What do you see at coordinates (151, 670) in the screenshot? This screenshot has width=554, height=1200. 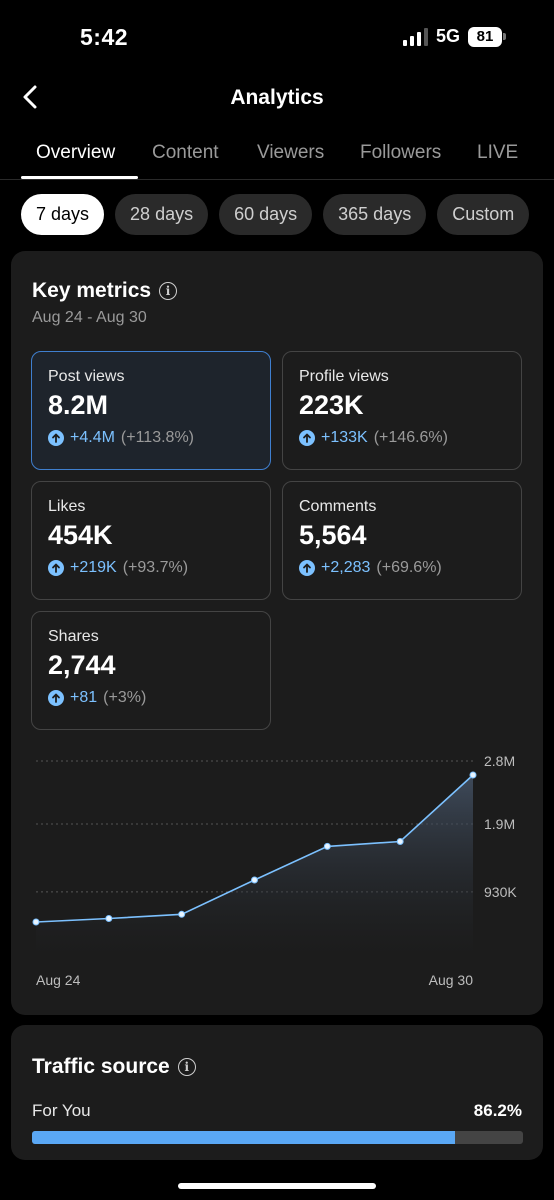 I see `metric-shares: Shares 2,744 +81 (+3%)` at bounding box center [151, 670].